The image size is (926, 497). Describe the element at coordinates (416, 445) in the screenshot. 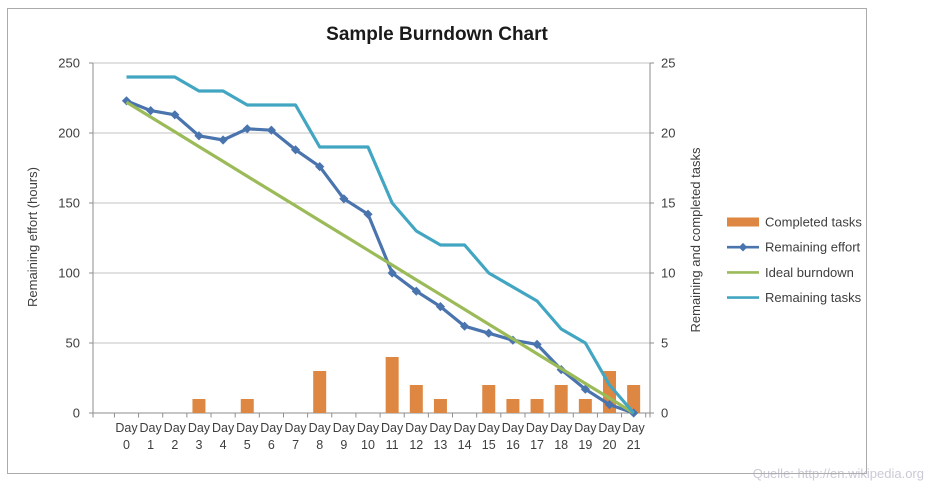

I see `x-axis-label-number: 12` at that location.